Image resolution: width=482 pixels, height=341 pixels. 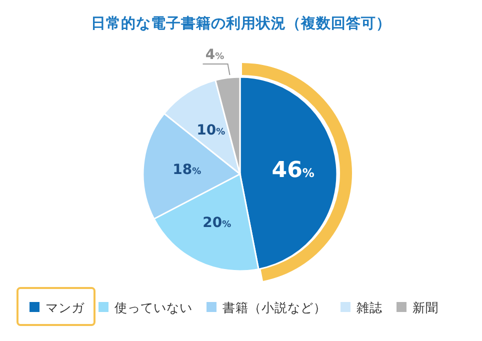 What do you see at coordinates (153, 307) in the screenshot?
I see `legend-label: 使っていない` at bounding box center [153, 307].